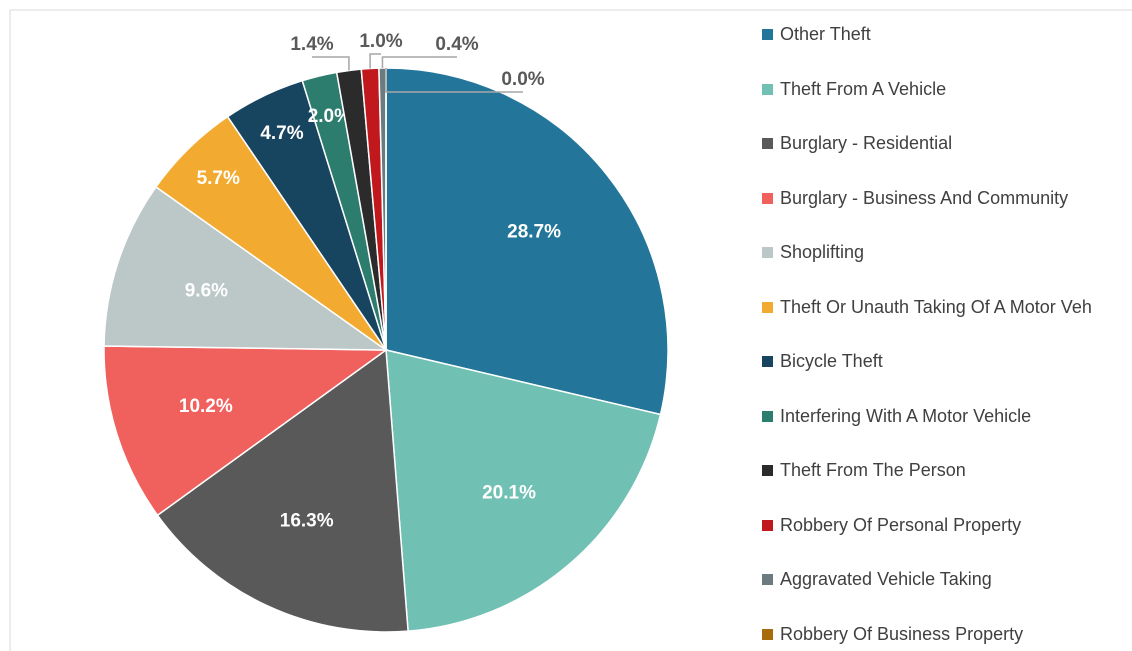 This screenshot has width=1132, height=651. I want to click on legend-item: Burglary - Residential, so click(934, 143).